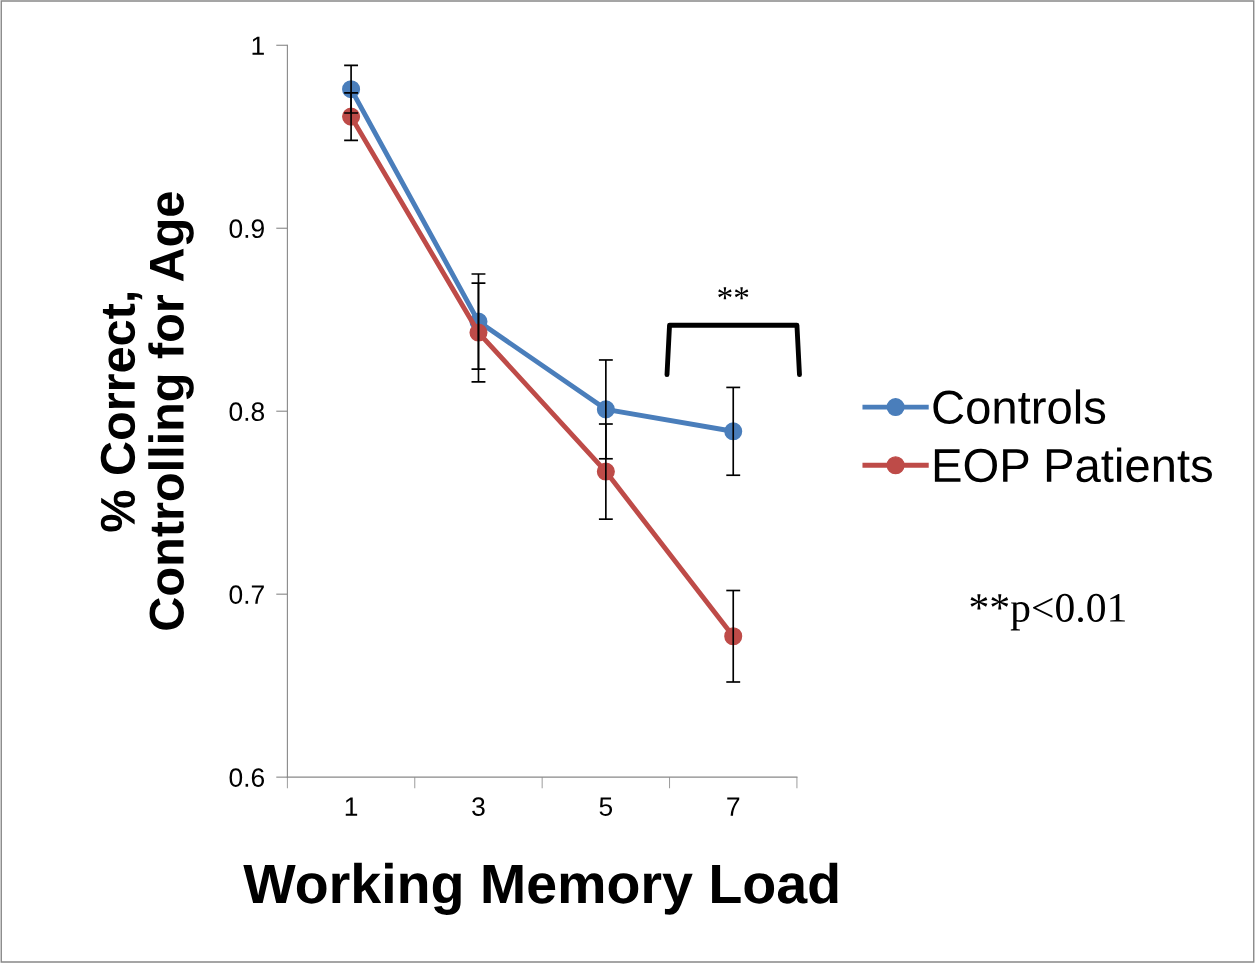  I want to click on x-axis-title: Working Memory Load, so click(540, 888).